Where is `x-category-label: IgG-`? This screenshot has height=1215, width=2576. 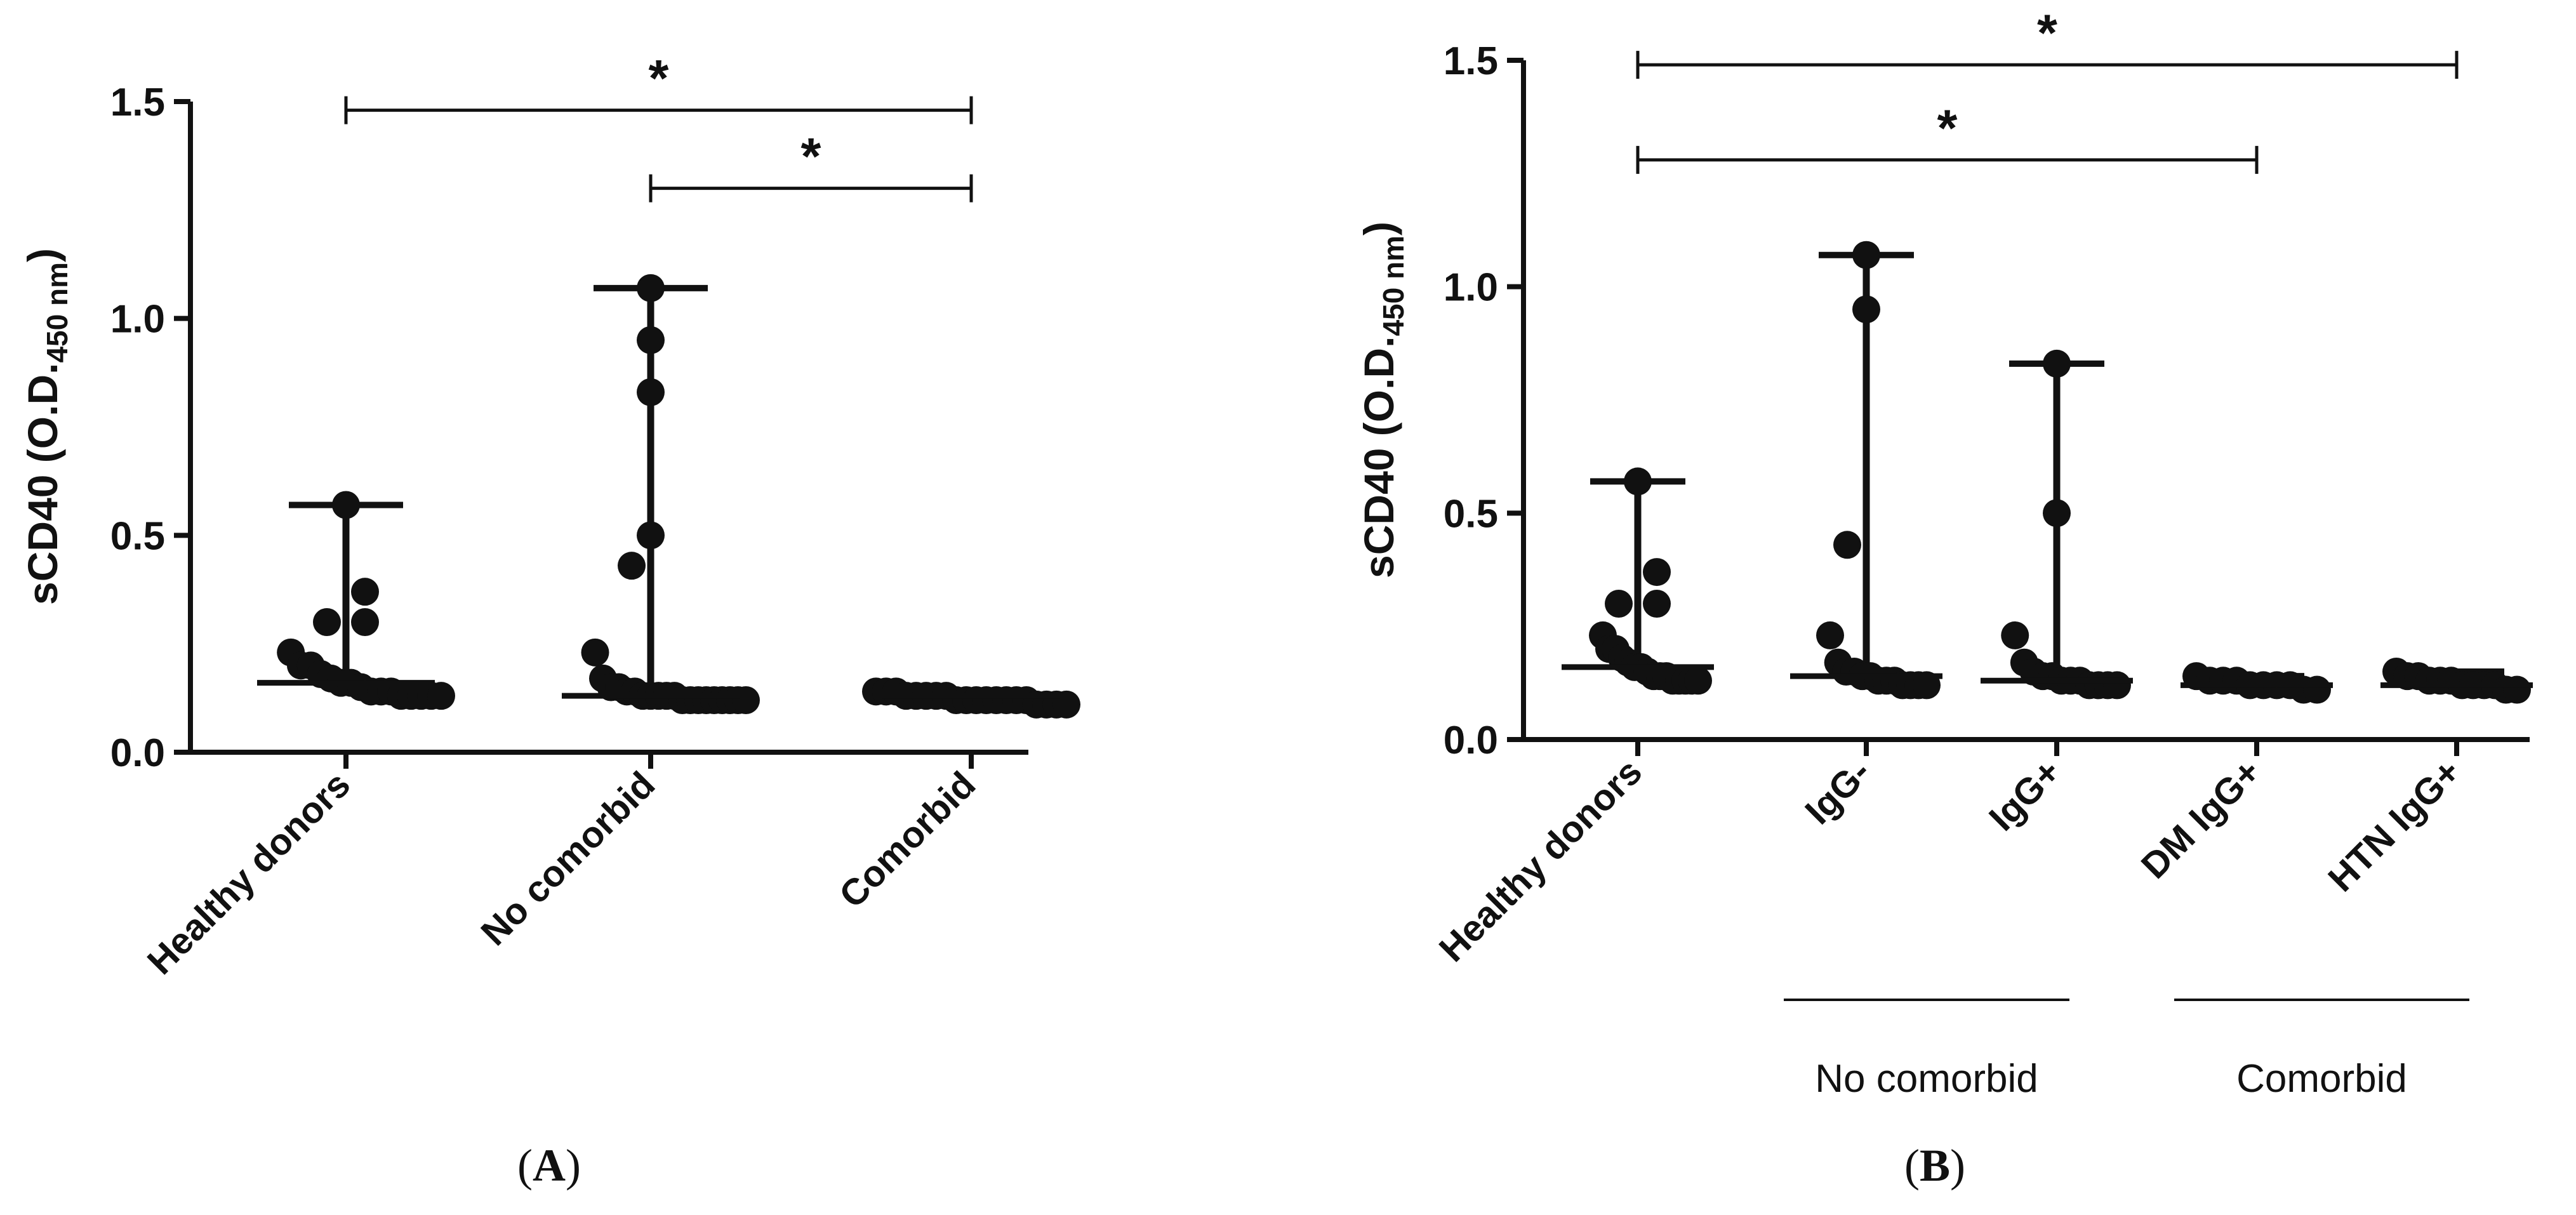
x-category-label: IgG- is located at coordinates (1837, 791).